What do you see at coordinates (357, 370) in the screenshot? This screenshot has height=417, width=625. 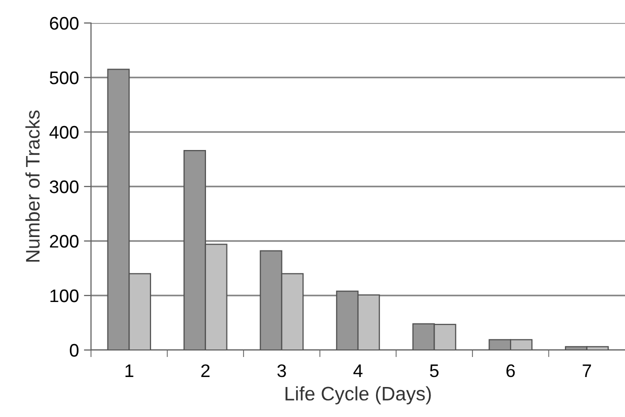 I see `x-tick-label: 4` at bounding box center [357, 370].